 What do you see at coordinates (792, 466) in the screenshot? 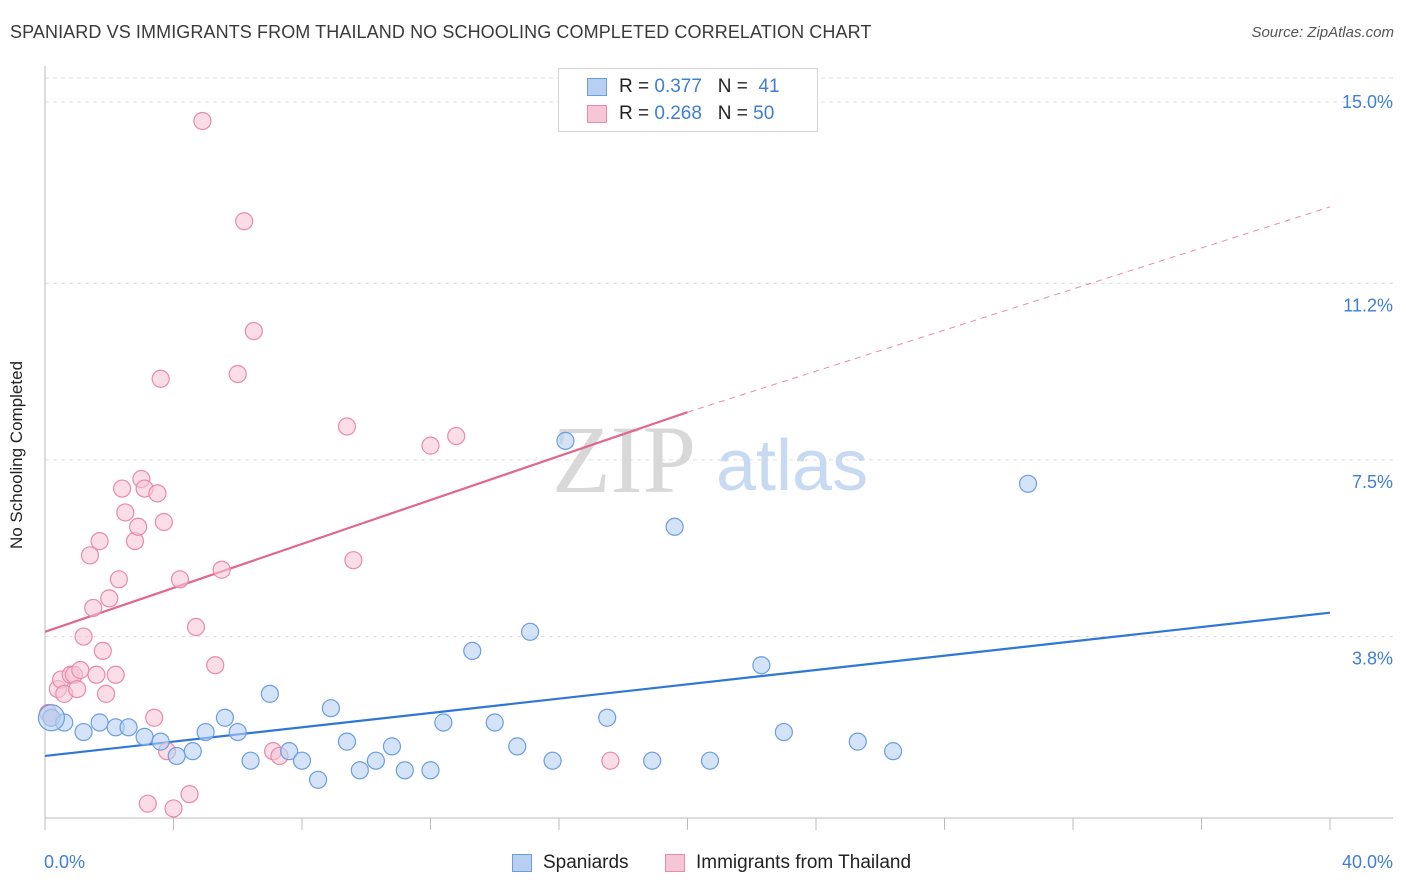
I see `watermark-atlas: atlas` at bounding box center [792, 466].